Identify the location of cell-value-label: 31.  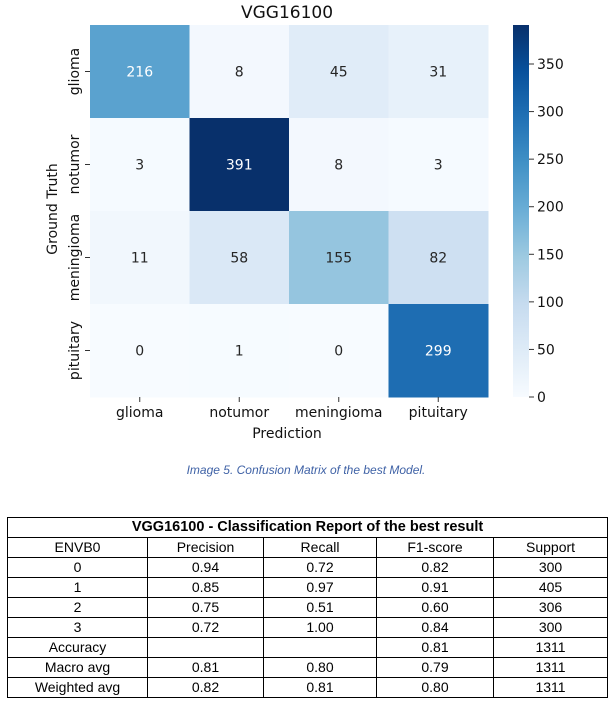
(438, 73).